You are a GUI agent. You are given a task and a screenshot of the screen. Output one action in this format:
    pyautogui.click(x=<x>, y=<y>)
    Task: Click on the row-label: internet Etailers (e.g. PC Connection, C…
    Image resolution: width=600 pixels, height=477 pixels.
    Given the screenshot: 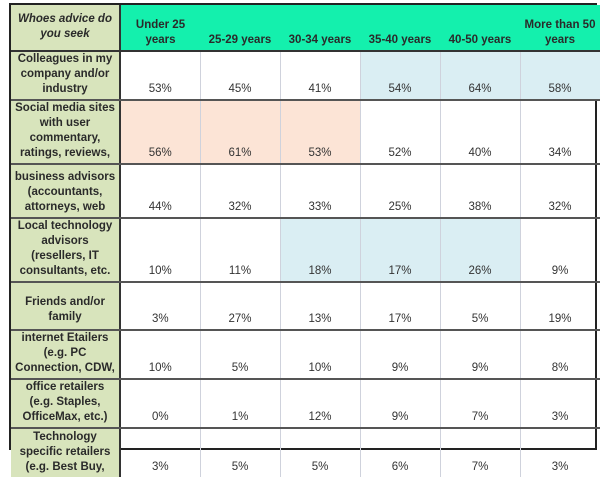 What is the action you would take?
    pyautogui.click(x=66, y=355)
    